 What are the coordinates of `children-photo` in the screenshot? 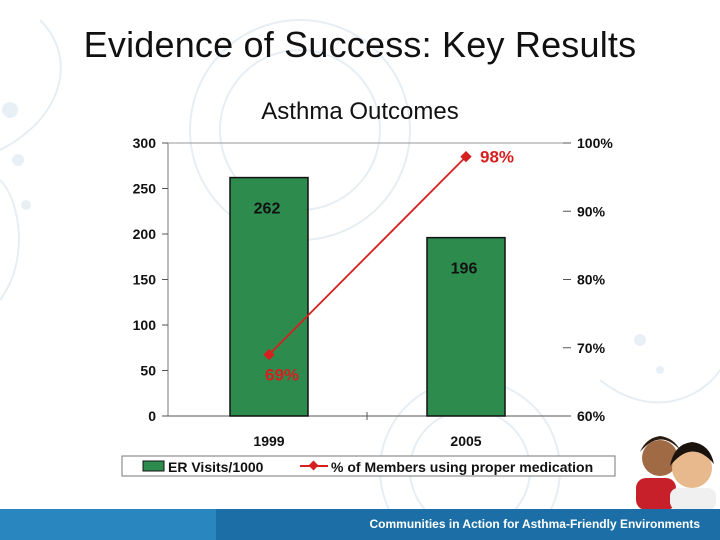 It's located at (676, 473).